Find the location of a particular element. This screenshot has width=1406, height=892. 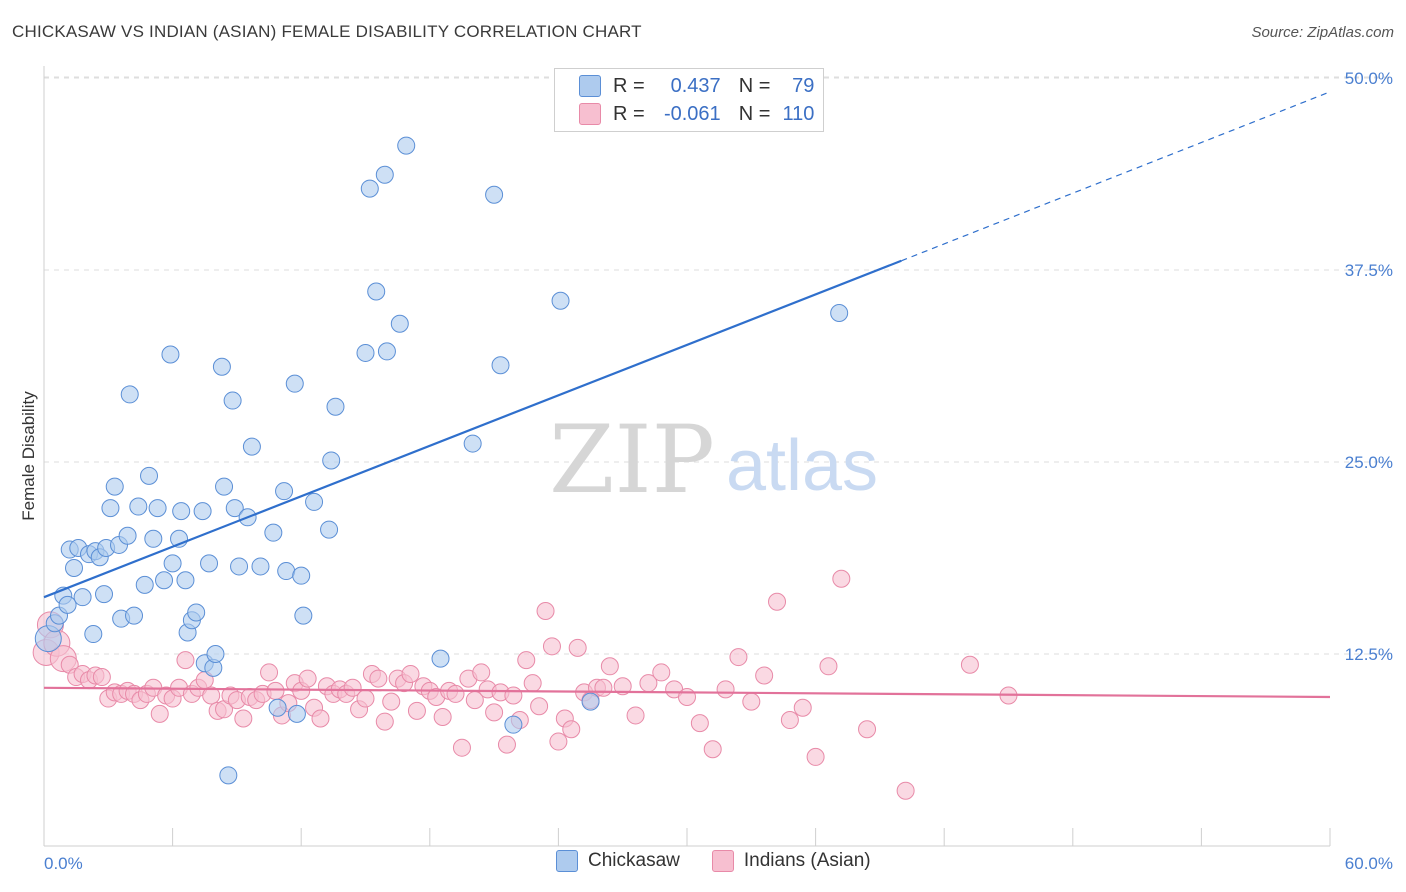

legend-row-chickasaw: R = 0.437 N = 79 is located at coordinates (696, 86).